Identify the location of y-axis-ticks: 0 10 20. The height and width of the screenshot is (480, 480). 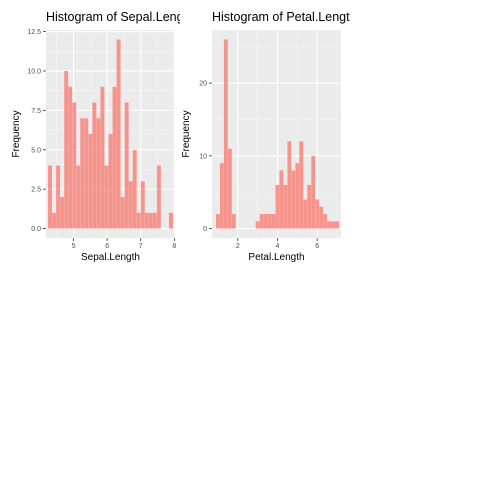
(205, 157).